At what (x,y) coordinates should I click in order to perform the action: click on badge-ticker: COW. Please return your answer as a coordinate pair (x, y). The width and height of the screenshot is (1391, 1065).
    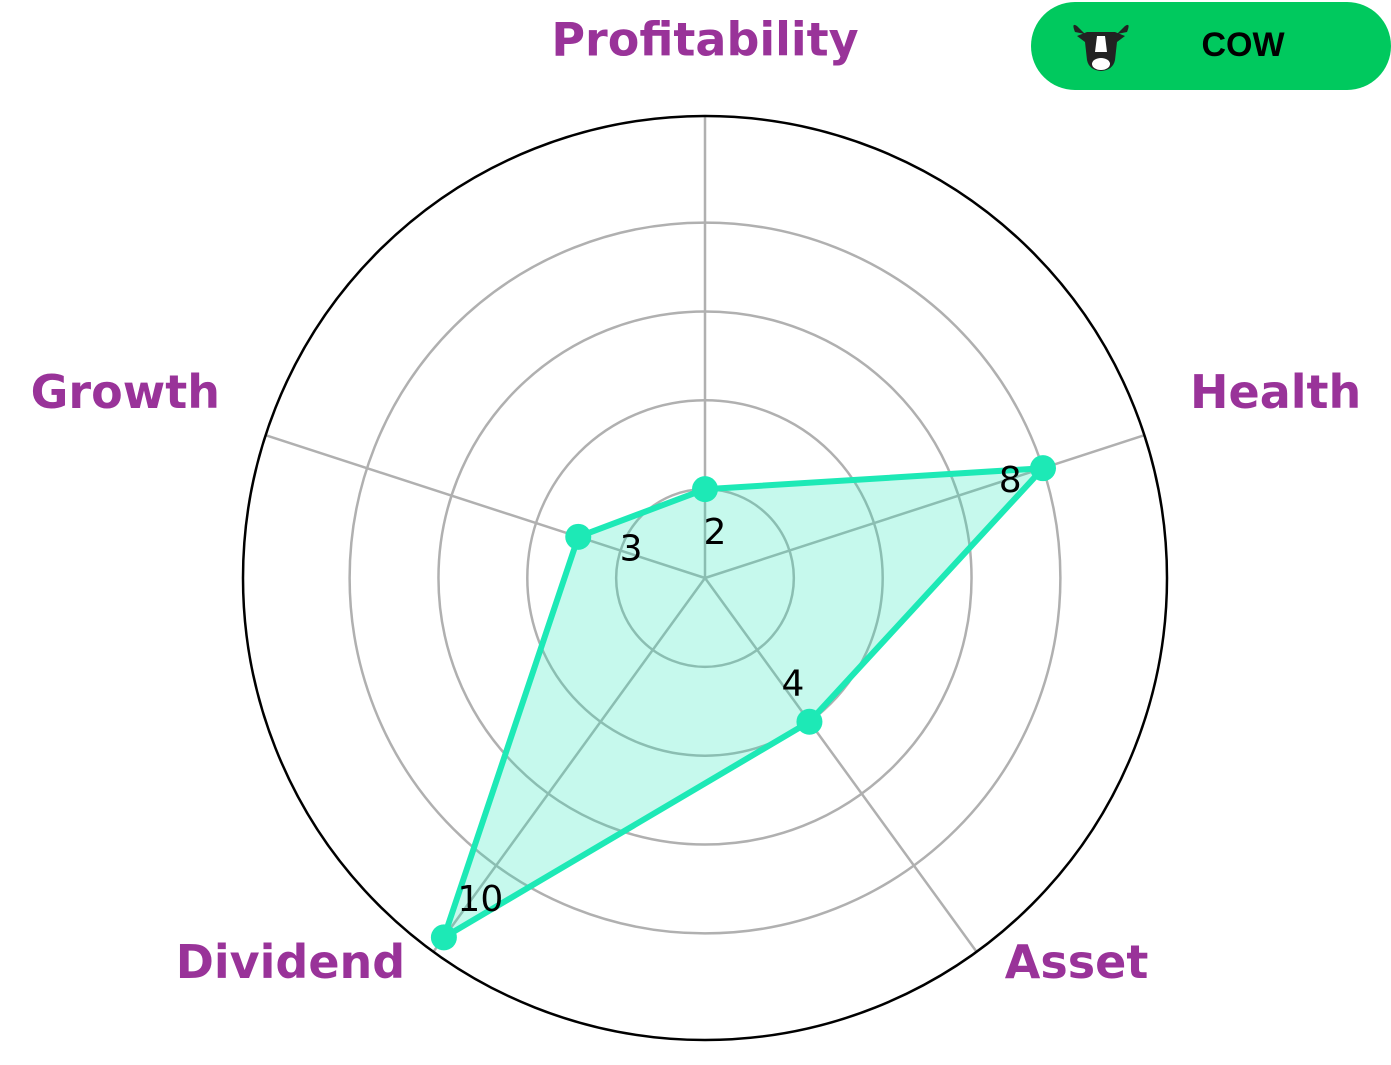
    Looking at the image, I should click on (1243, 45).